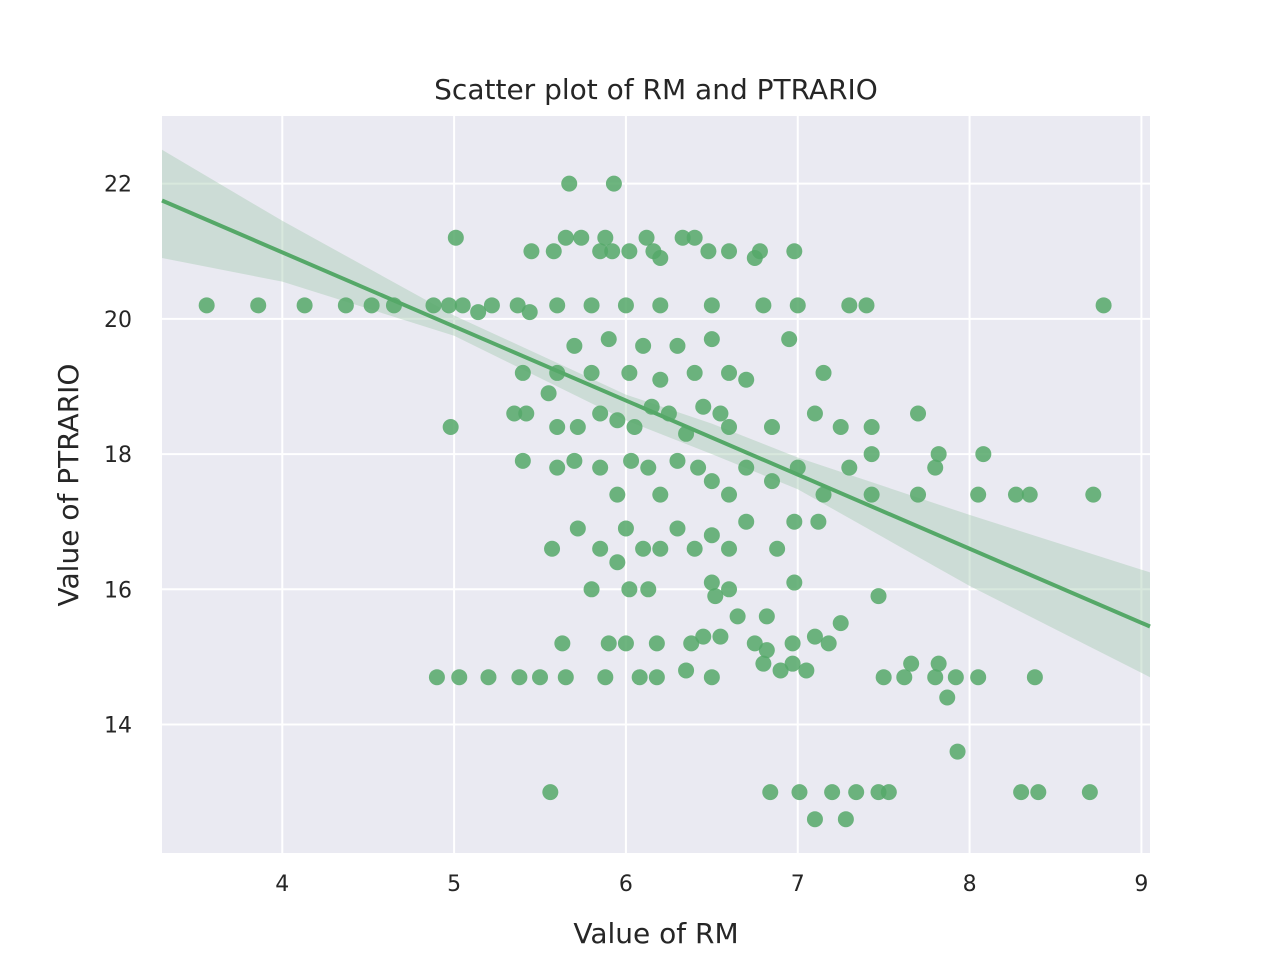  I want to click on x-tick-label: 5, so click(454, 884).